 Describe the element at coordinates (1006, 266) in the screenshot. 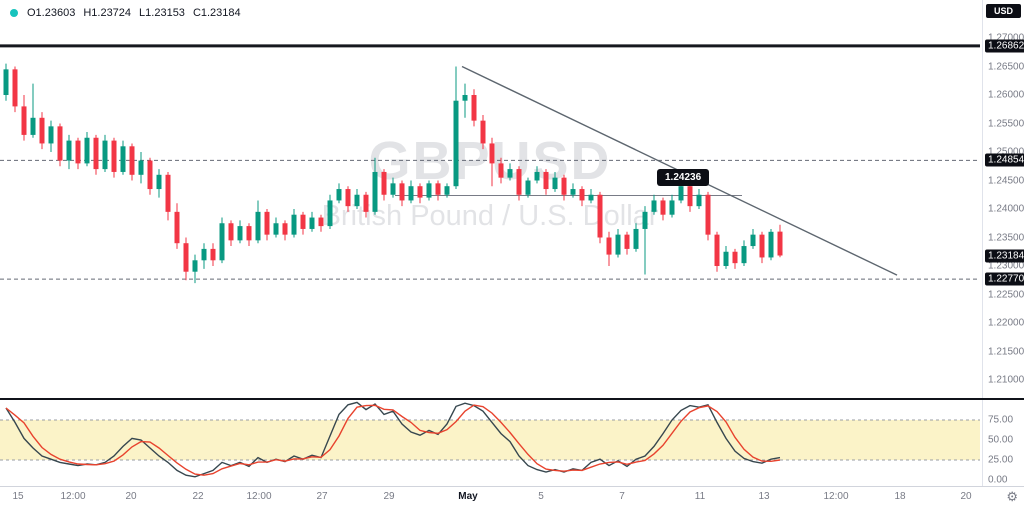

I see `price-axis-label: 1.23000` at that location.